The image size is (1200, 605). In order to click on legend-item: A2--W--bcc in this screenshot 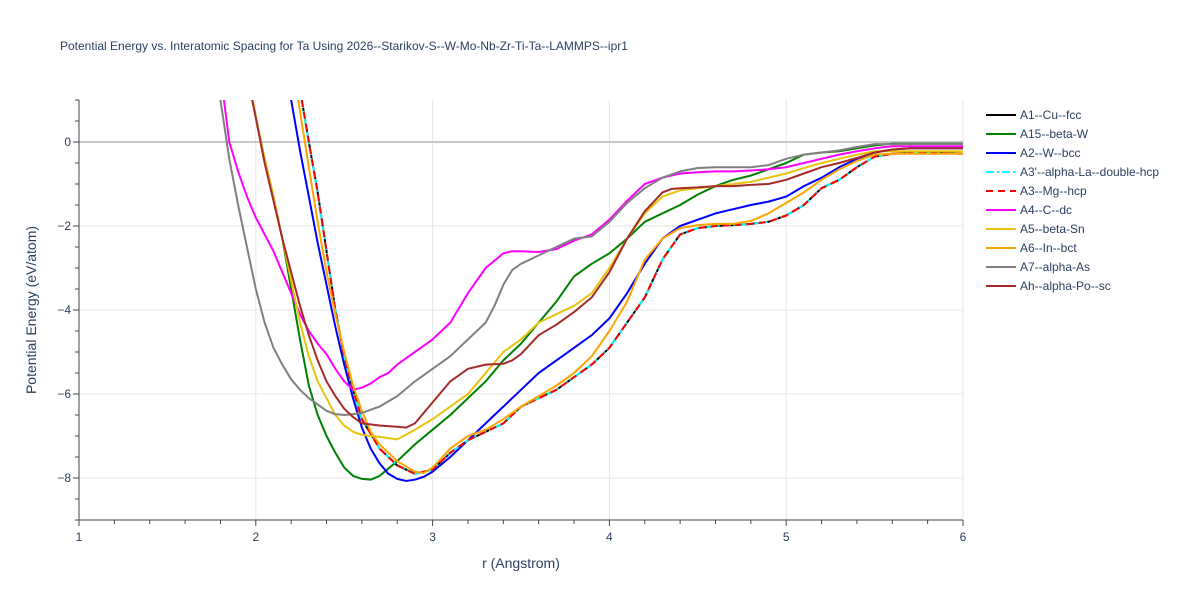, I will do `click(1033, 153)`.